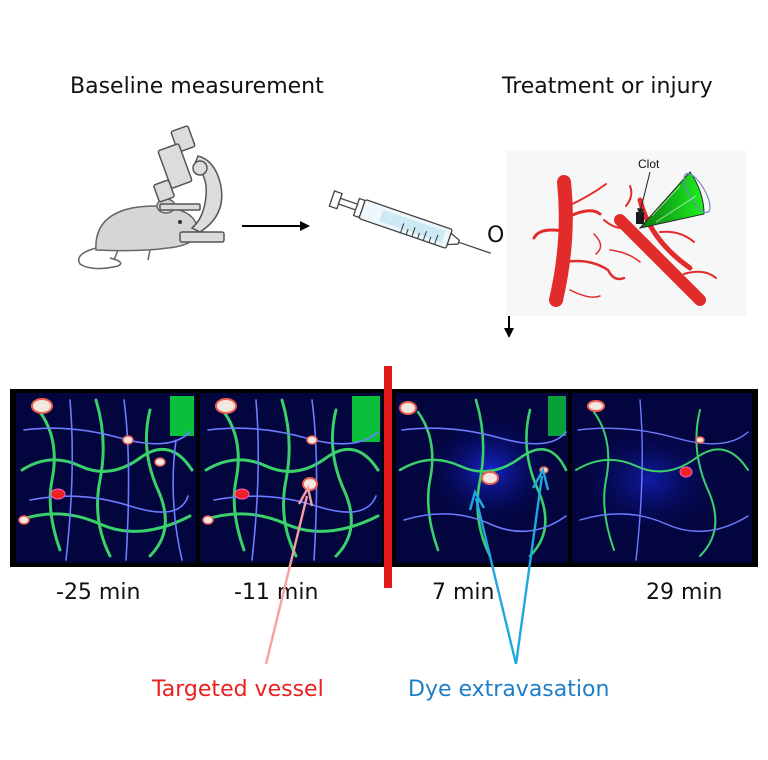 This screenshot has height=760, width=768. I want to click on treatment-divider, so click(388, 477).